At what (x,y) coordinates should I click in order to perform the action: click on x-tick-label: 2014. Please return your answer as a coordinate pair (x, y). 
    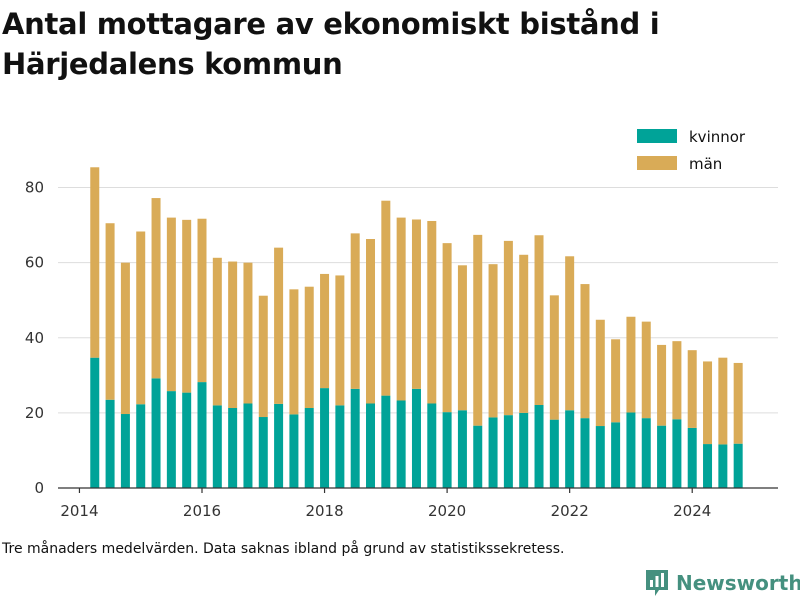
    Looking at the image, I should click on (79, 511).